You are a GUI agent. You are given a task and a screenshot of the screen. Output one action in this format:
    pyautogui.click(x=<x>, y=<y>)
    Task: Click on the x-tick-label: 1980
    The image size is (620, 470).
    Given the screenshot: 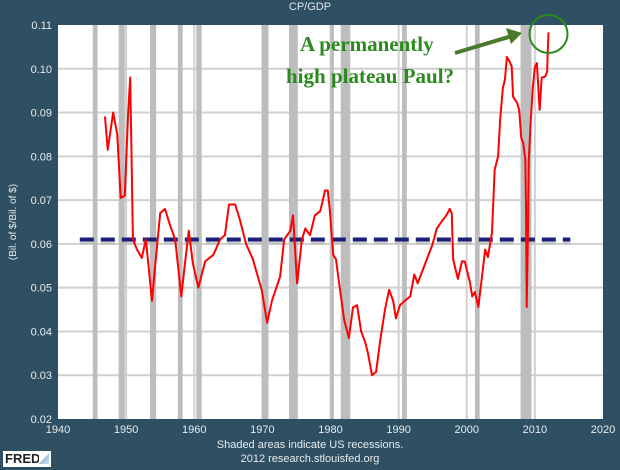 What is the action you would take?
    pyautogui.click(x=330, y=430)
    